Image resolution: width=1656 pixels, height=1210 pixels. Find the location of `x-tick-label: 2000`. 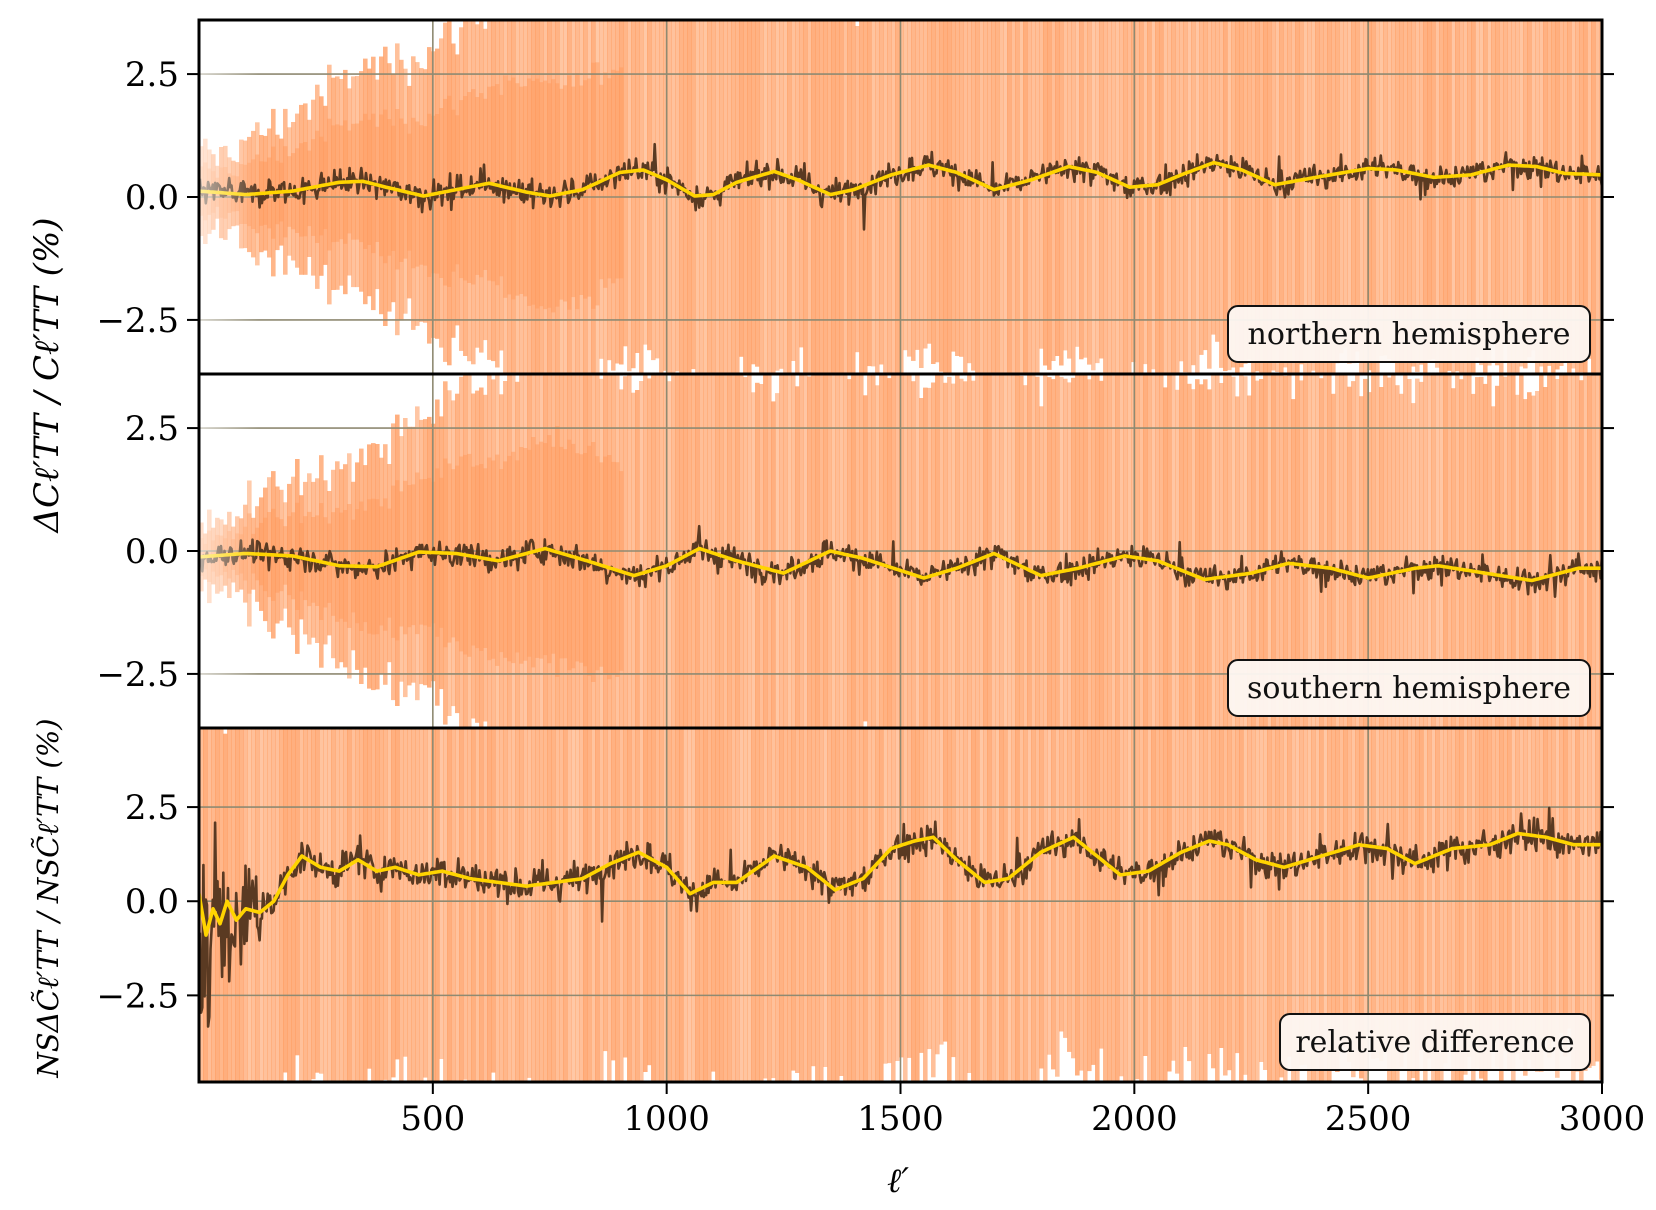

x-tick-label: 2000 is located at coordinates (1134, 1119).